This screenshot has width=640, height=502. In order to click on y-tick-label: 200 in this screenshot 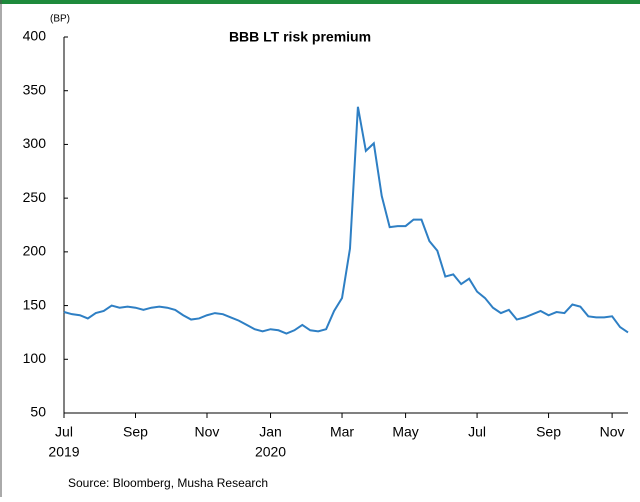, I will do `click(35, 251)`.